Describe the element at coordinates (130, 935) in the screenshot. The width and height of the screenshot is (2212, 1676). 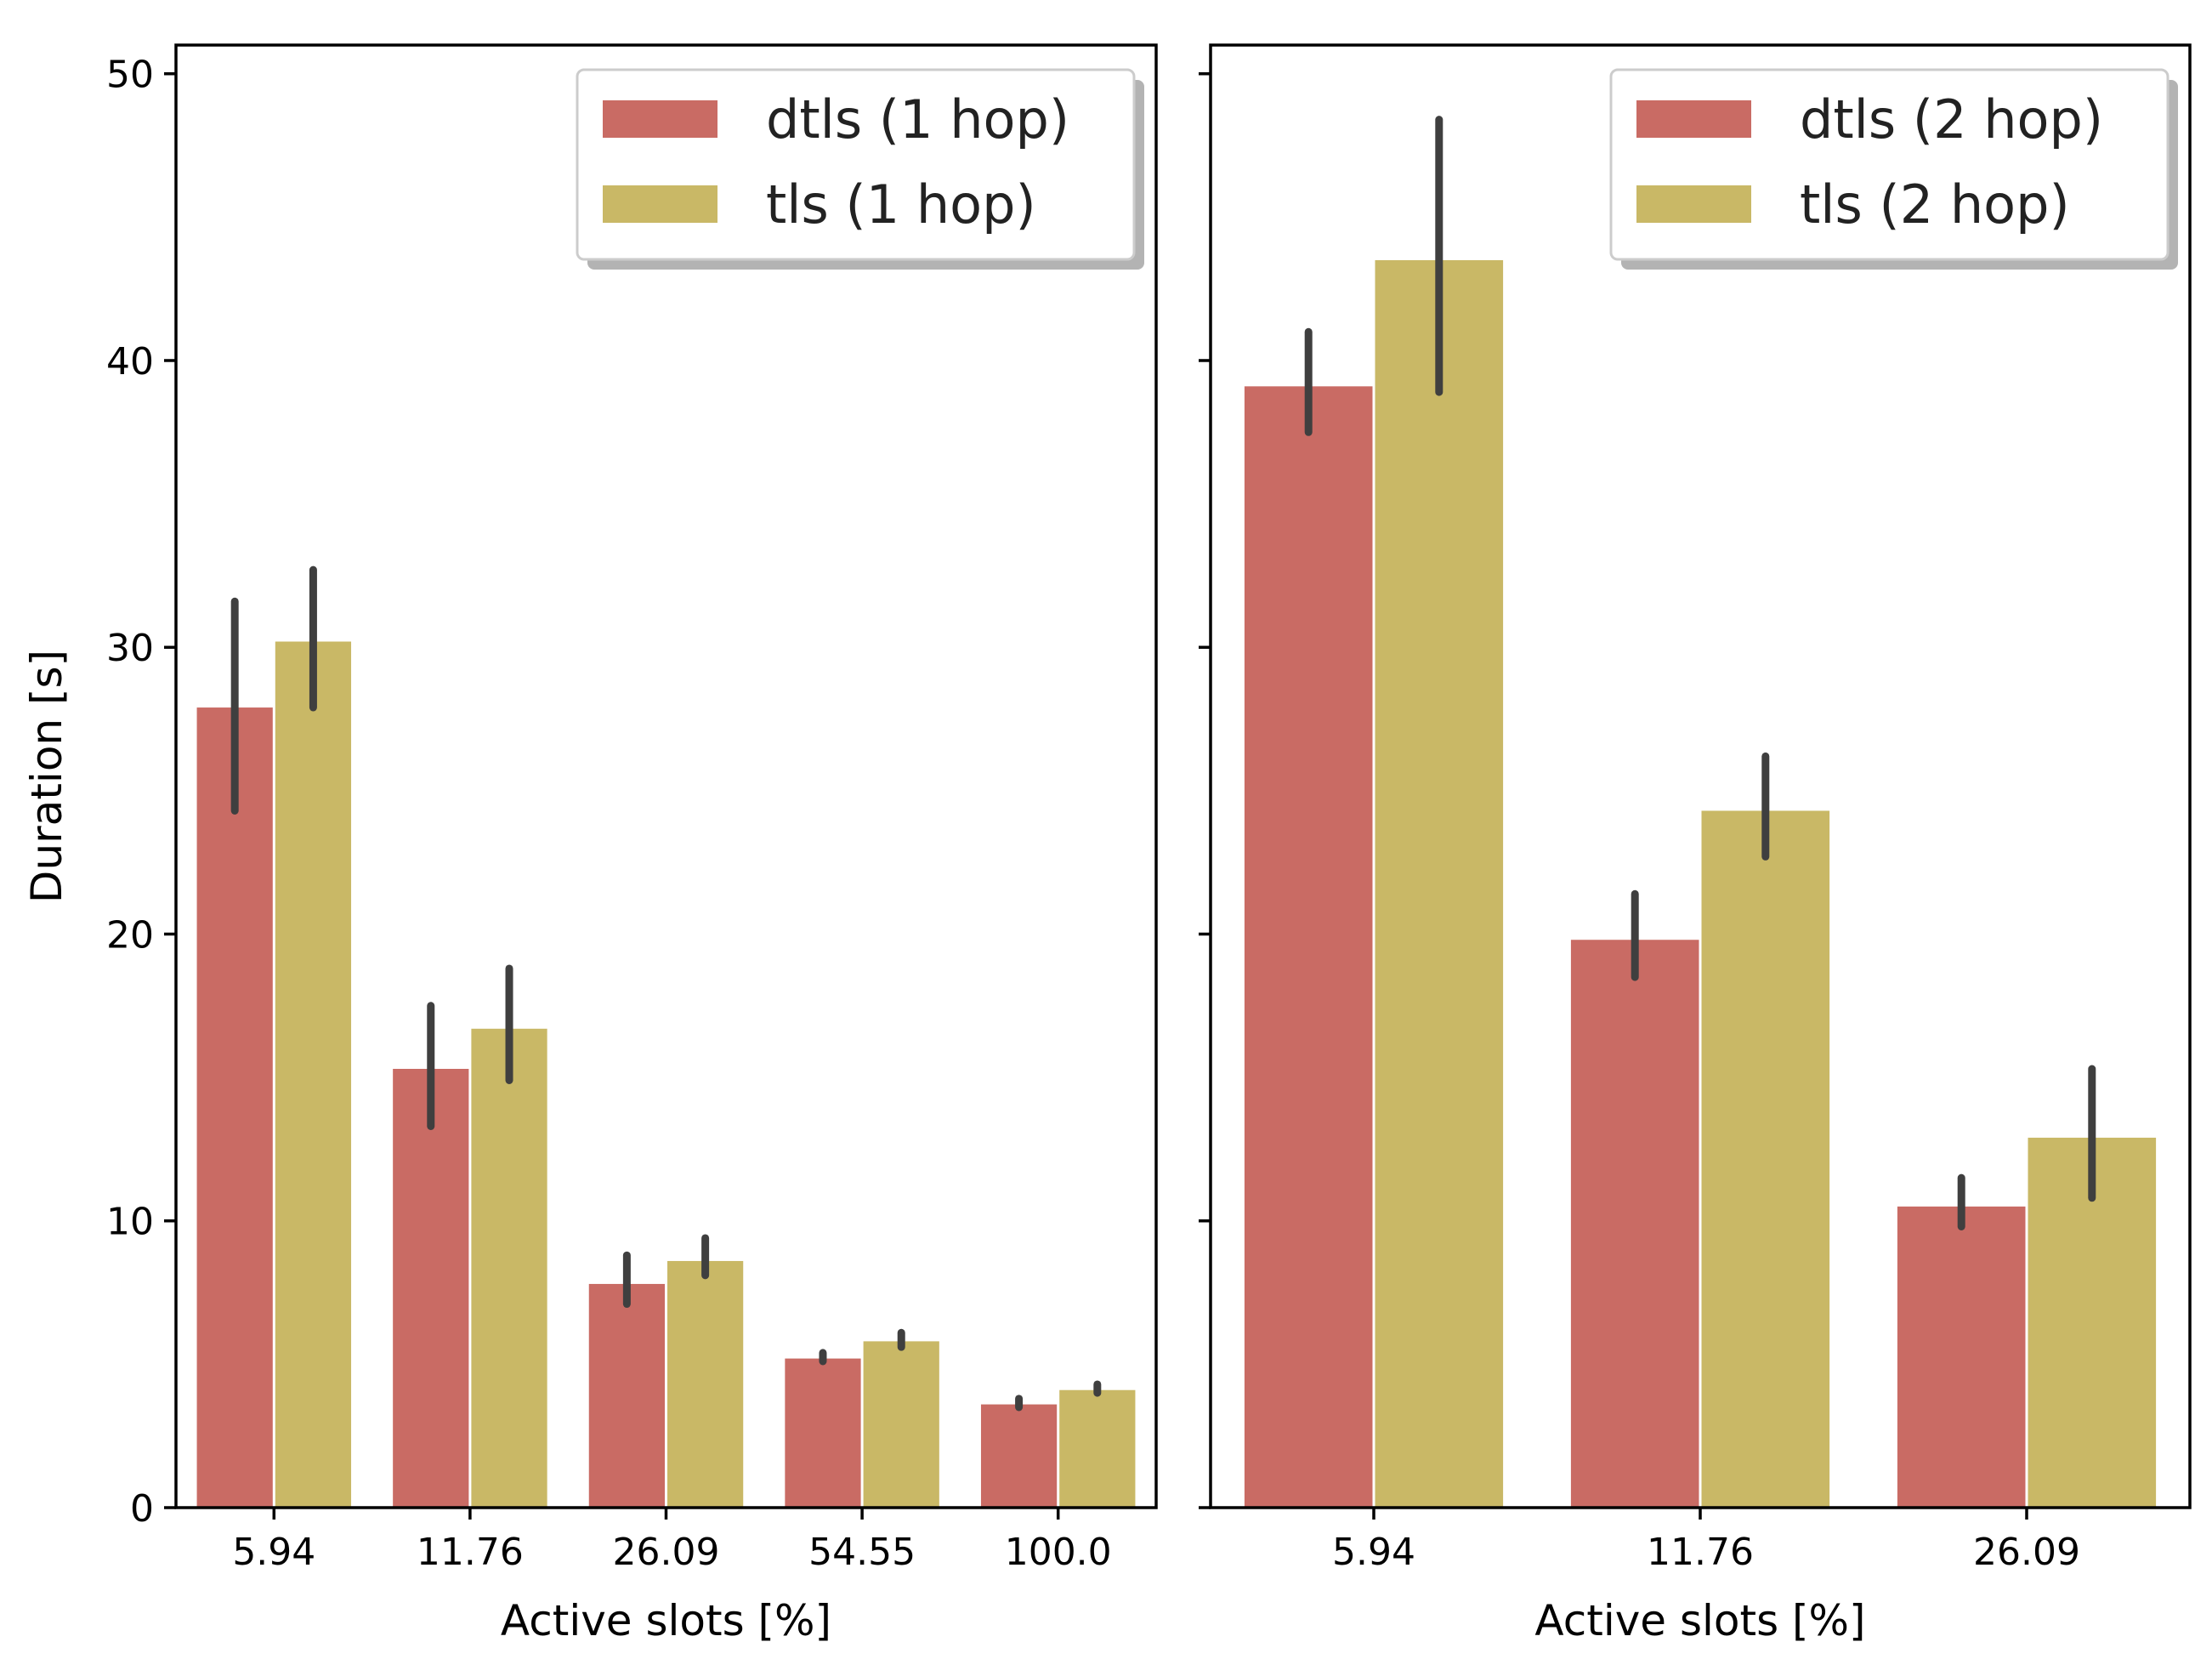
I see `y-tick-label-2: 20` at that location.